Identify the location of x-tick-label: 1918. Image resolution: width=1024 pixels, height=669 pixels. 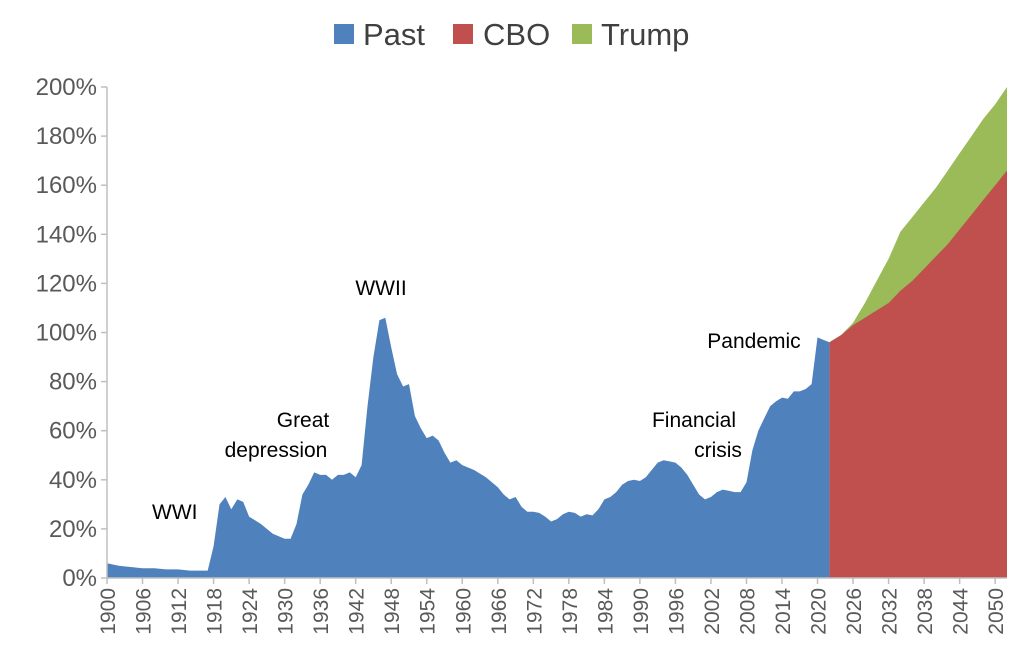
(215, 611).